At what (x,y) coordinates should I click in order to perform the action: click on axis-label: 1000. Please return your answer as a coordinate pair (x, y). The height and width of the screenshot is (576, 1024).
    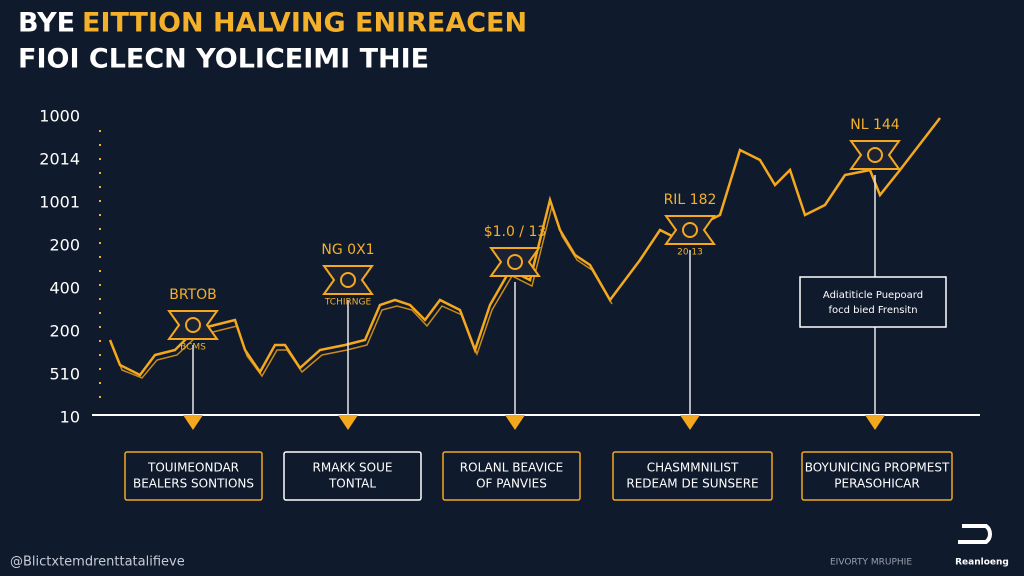
    Looking at the image, I should click on (59, 116).